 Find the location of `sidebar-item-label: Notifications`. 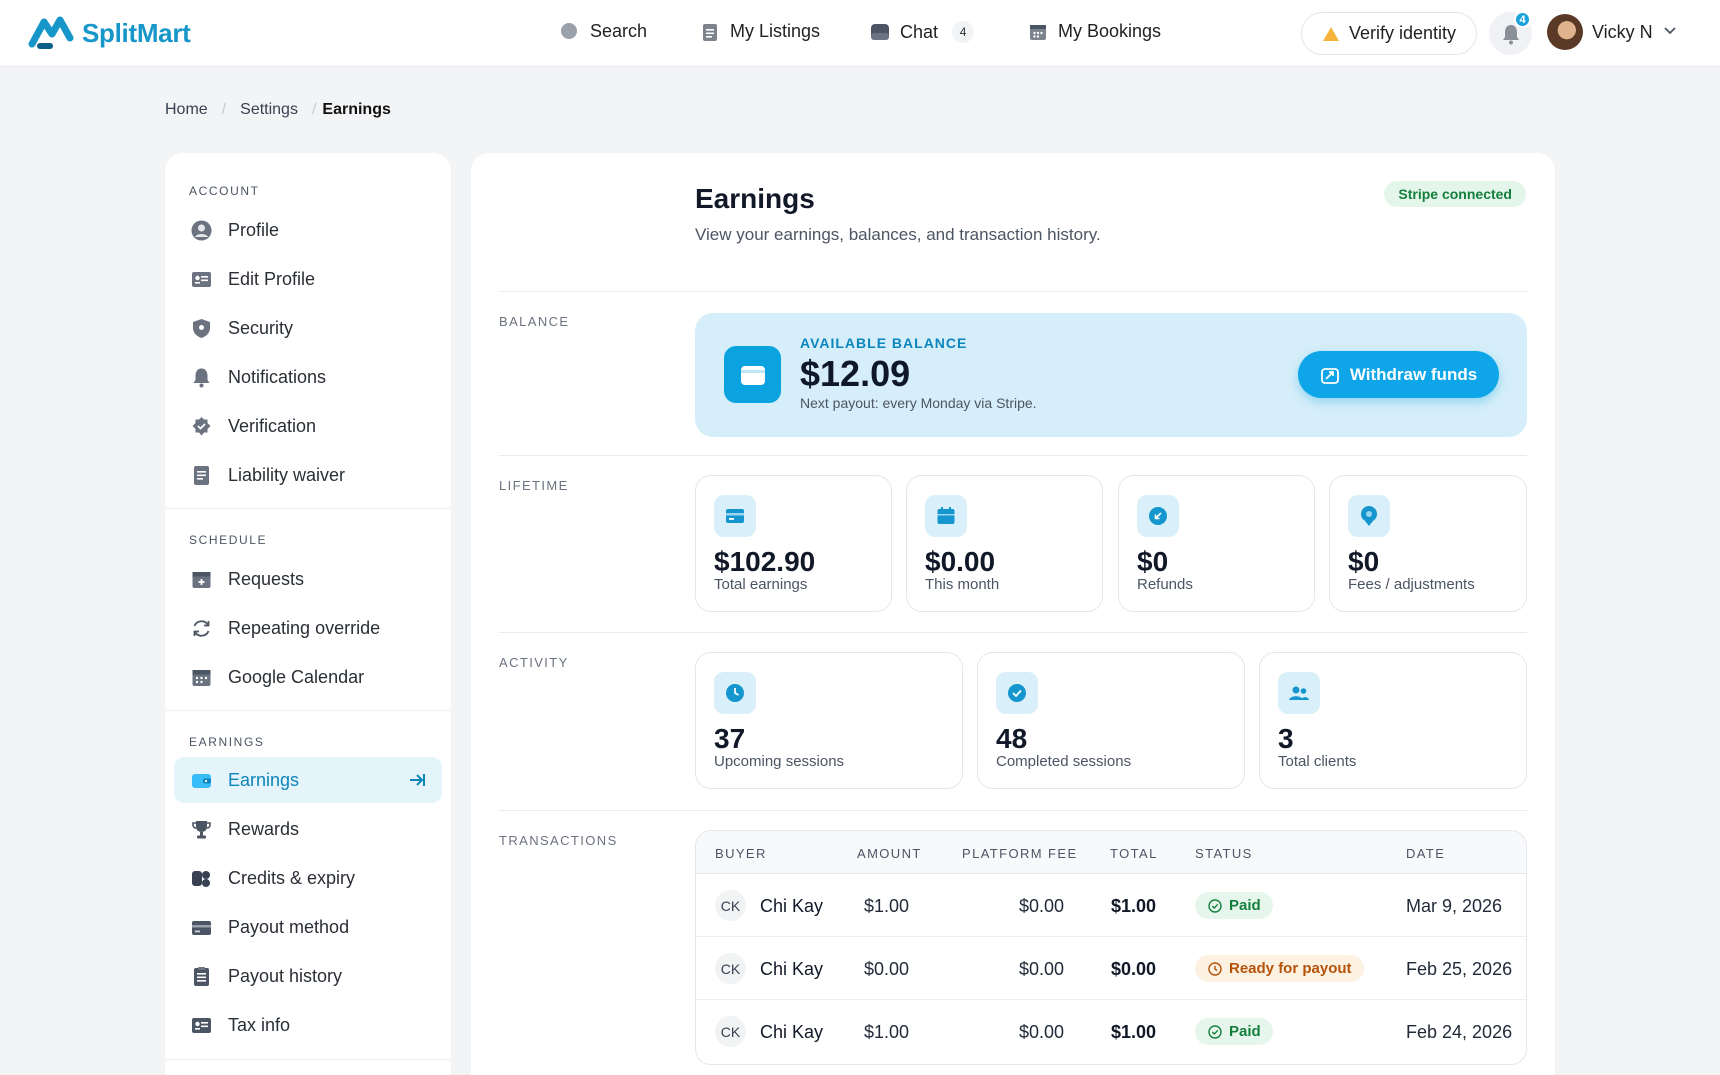

sidebar-item-label: Notifications is located at coordinates (277, 376).